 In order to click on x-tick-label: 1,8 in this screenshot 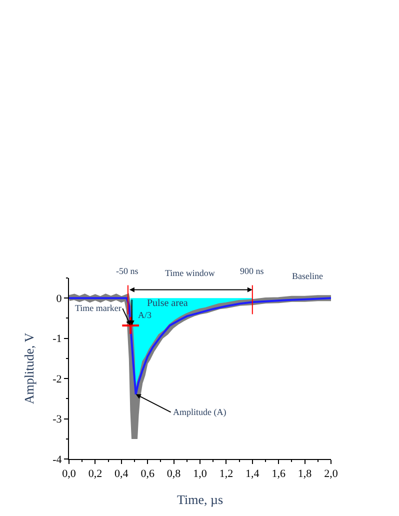, I will do `click(305, 474)`.